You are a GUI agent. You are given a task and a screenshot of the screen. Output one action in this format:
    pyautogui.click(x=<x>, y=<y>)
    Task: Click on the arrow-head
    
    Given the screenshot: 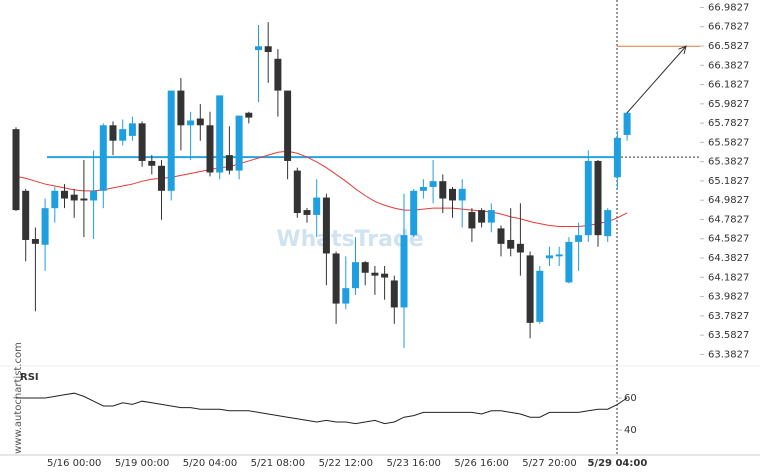 What is the action you would take?
    pyautogui.click(x=682, y=50)
    